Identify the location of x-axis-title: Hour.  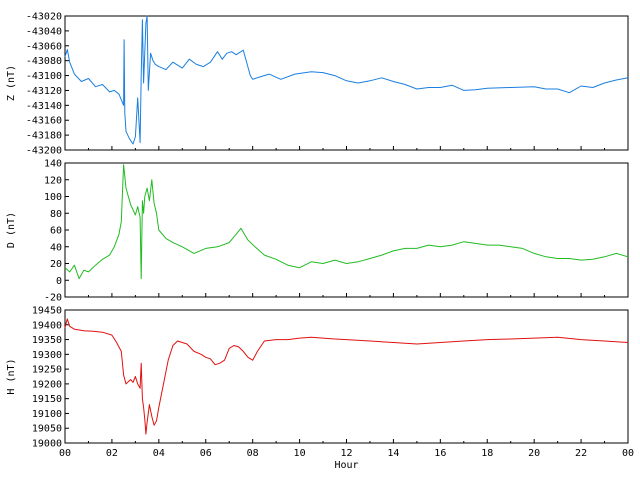
(346, 465).